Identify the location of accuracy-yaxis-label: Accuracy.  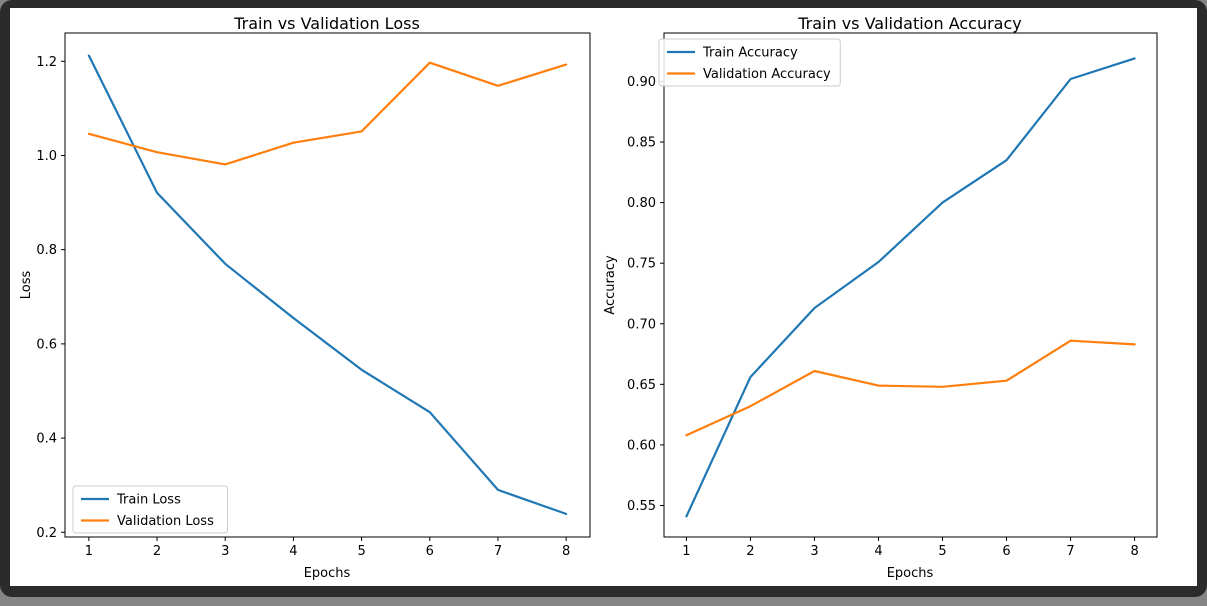
(610, 285).